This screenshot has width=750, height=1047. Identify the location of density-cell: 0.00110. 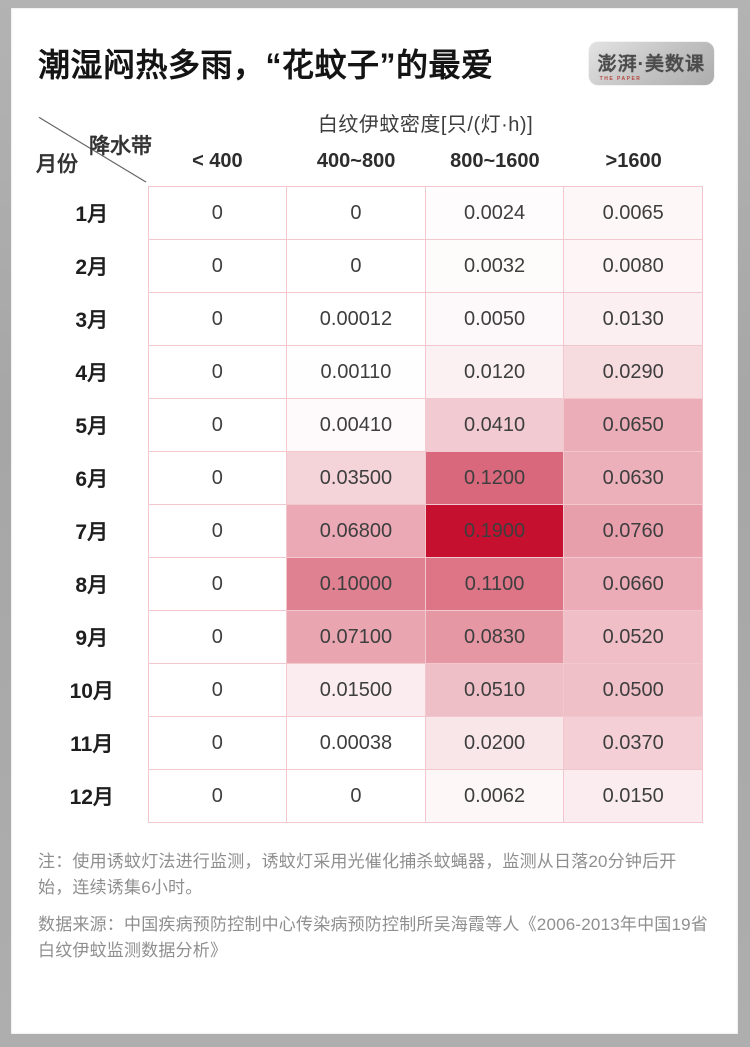
(356, 372).